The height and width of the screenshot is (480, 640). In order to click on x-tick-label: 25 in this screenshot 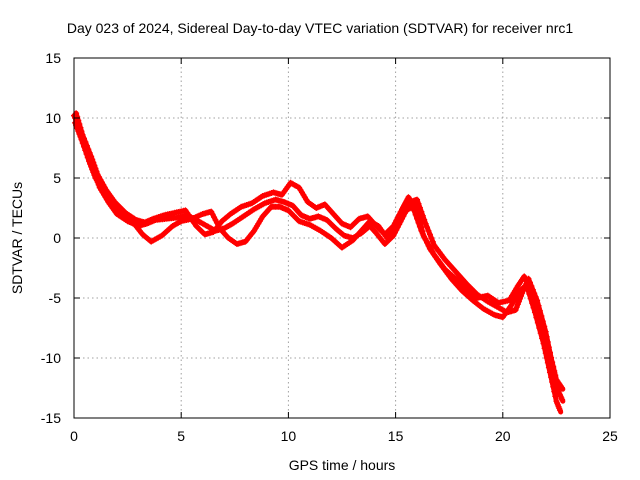, I will do `click(610, 436)`.